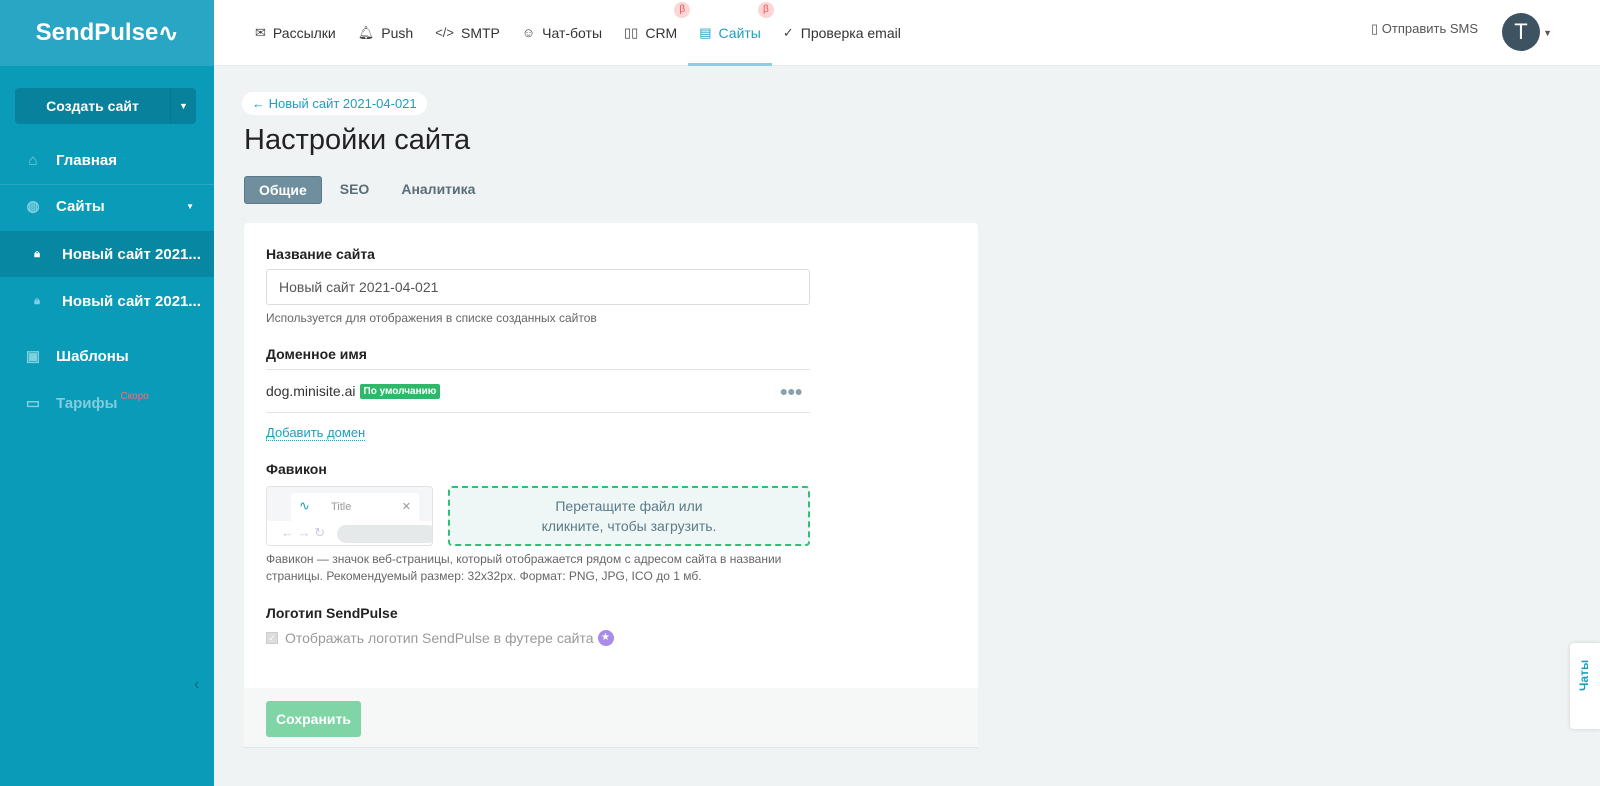  I want to click on site-name-input: Новый сайт 2021-04-021, so click(538, 287).